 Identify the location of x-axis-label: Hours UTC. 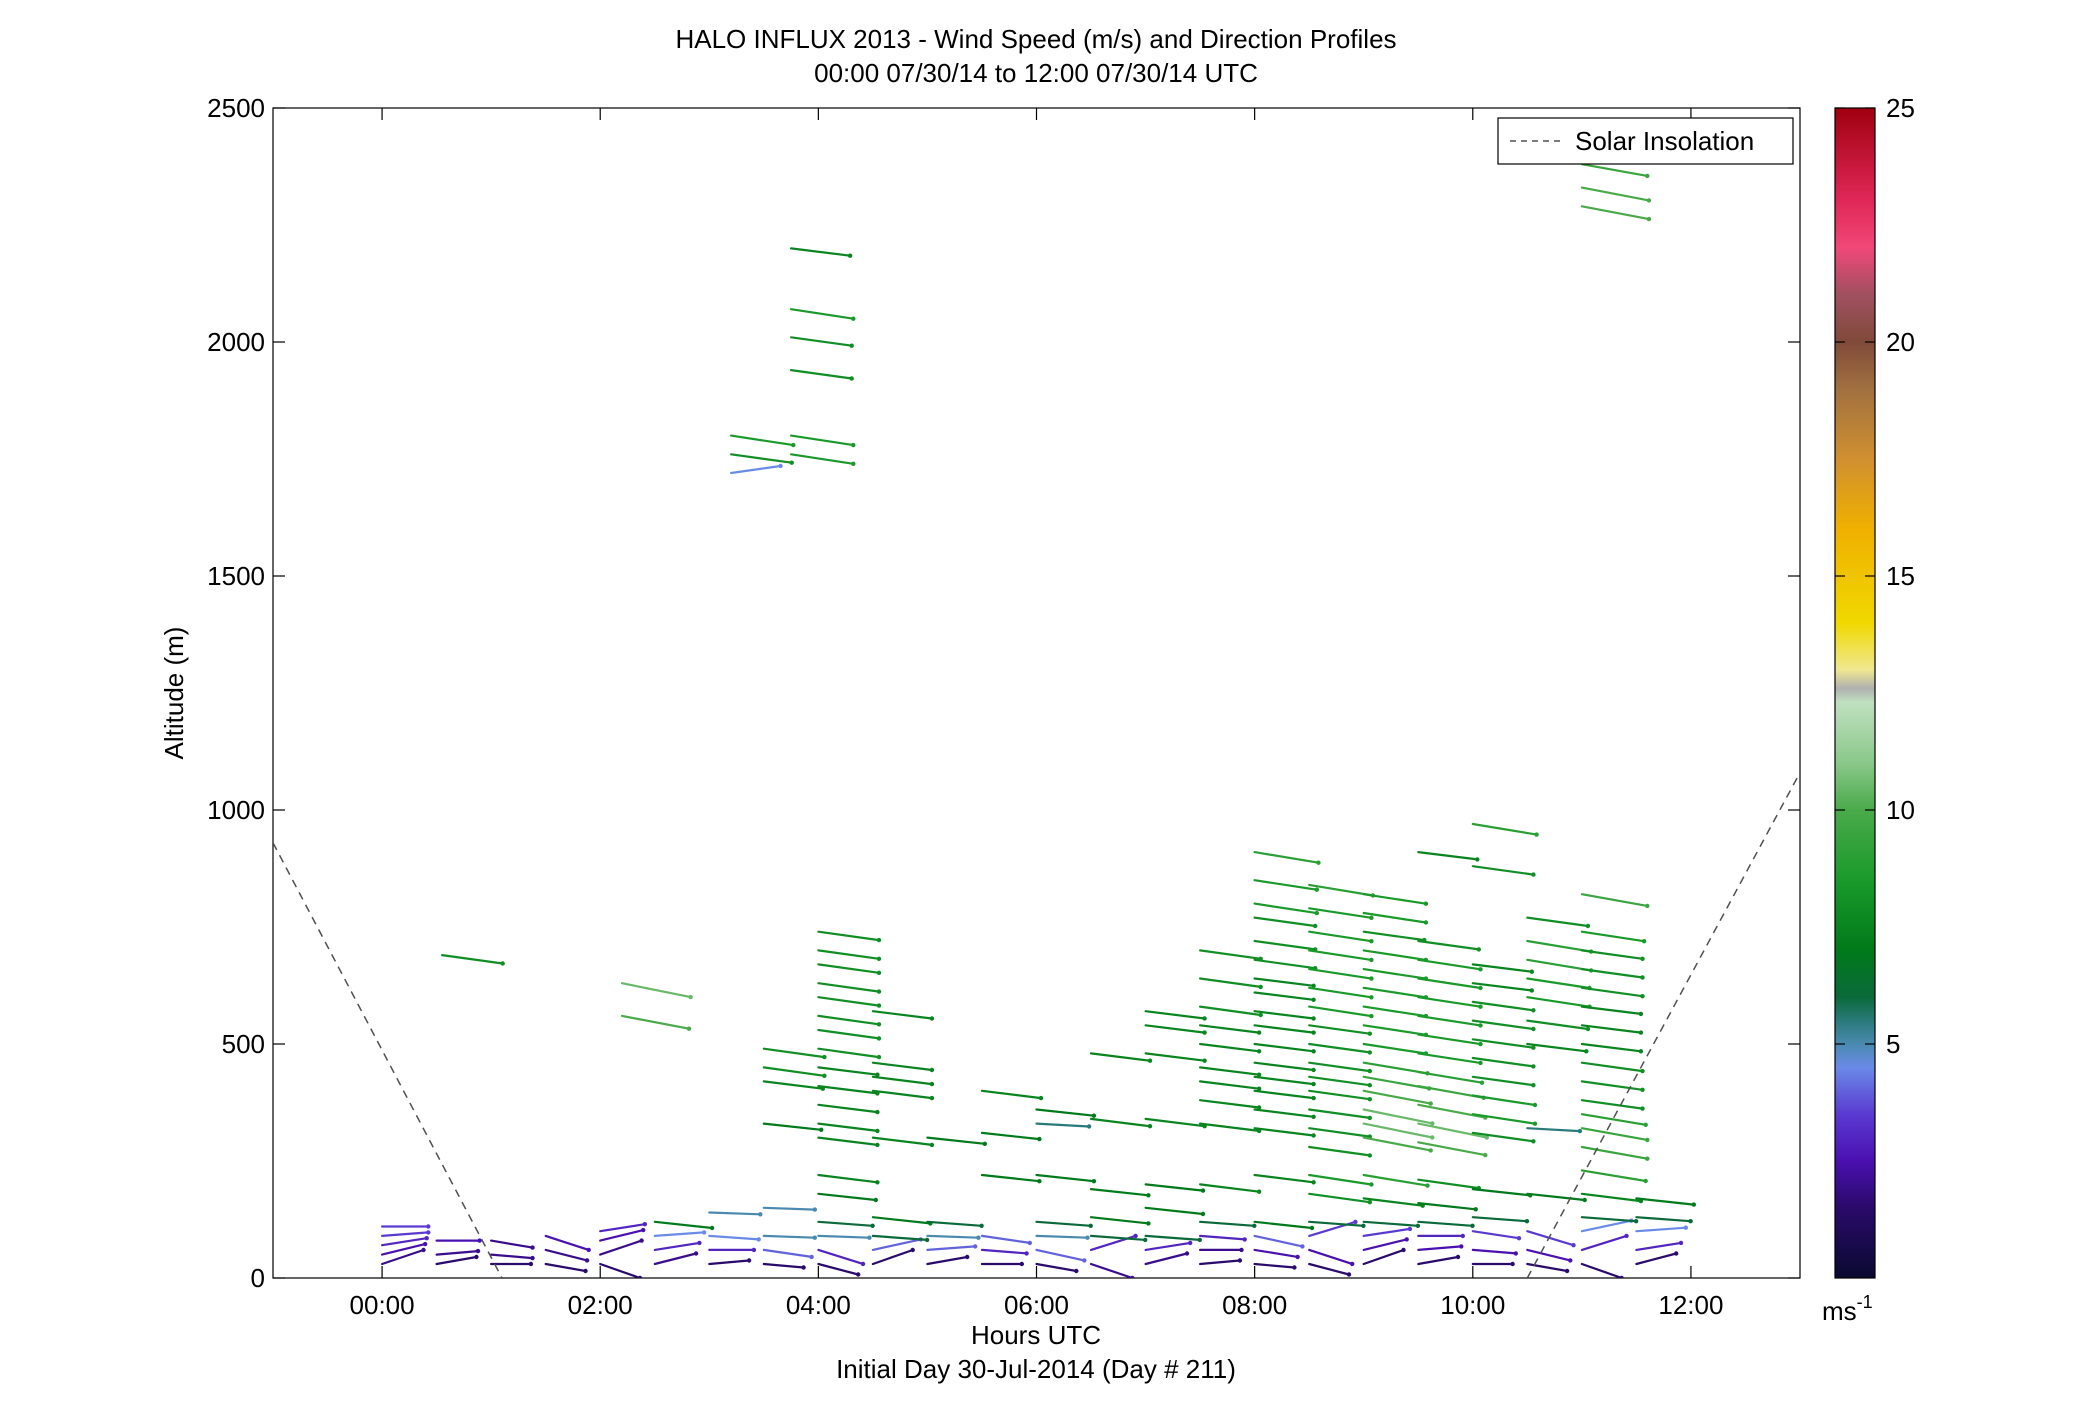
(1036, 1335).